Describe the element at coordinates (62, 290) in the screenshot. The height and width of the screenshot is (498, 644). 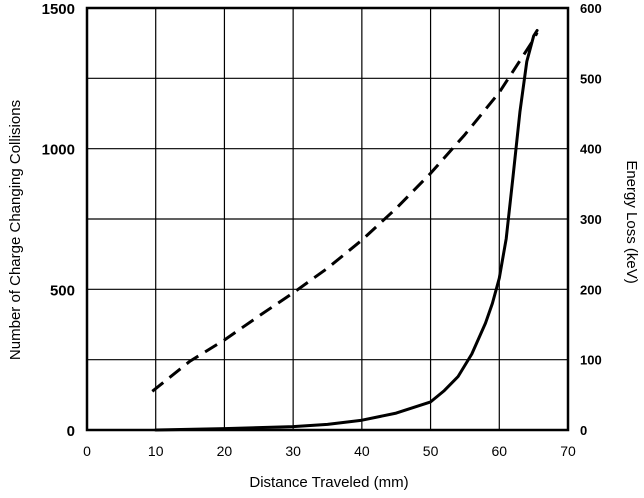
I see `y-left-tick-label: 500` at that location.